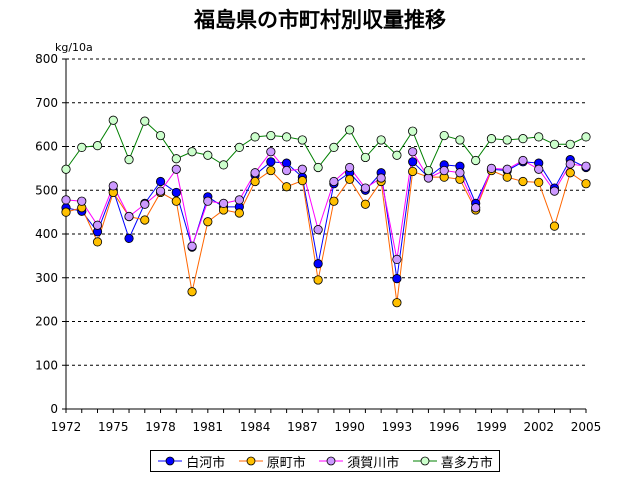 This screenshot has height=485, width=640. Describe the element at coordinates (397, 427) in the screenshot. I see `x-tick-label-1993: 1993` at that location.